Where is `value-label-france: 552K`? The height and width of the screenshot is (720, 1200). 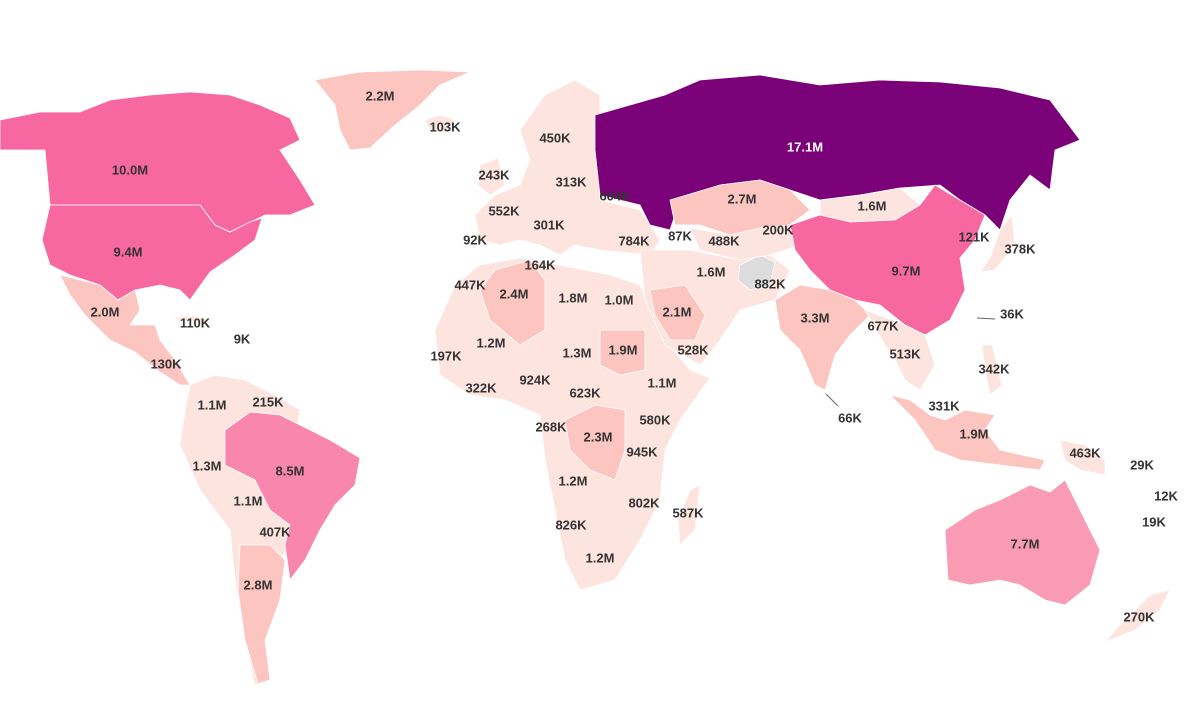 value-label-france: 552K is located at coordinates (504, 210).